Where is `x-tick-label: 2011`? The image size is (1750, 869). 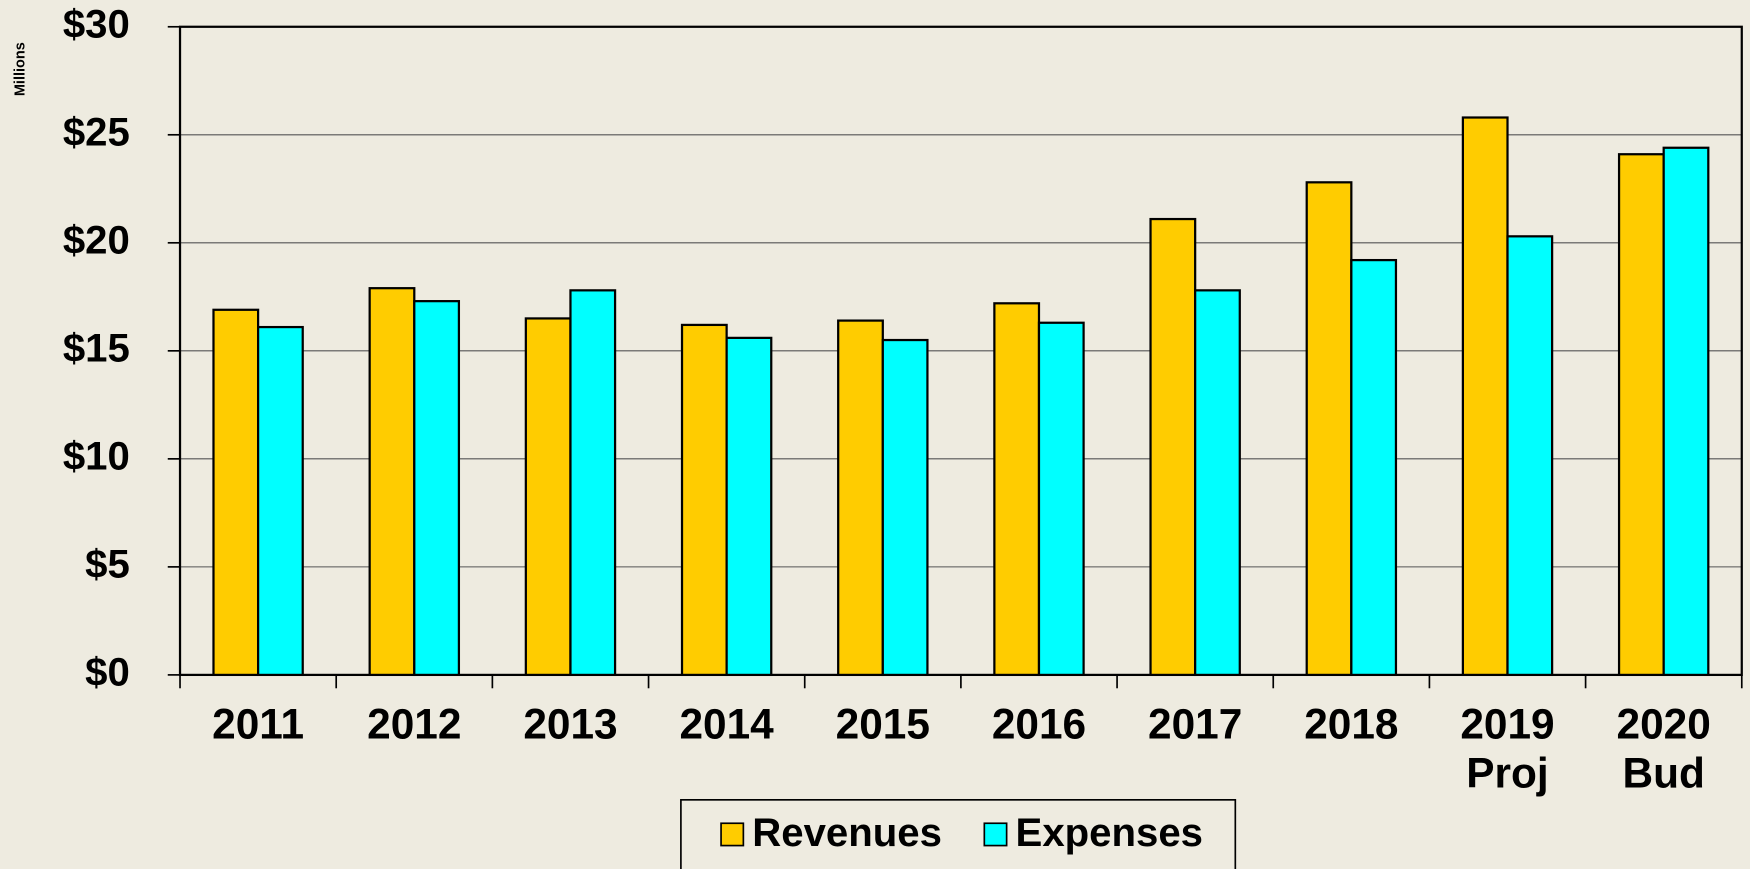 x-tick-label: 2011 is located at coordinates (258, 724).